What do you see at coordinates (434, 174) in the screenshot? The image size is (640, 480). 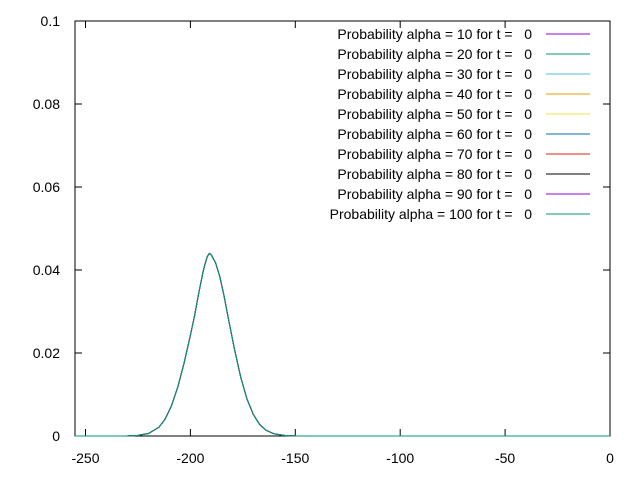 I see `legend-label: Probability alpha = 80 for t = 0` at bounding box center [434, 174].